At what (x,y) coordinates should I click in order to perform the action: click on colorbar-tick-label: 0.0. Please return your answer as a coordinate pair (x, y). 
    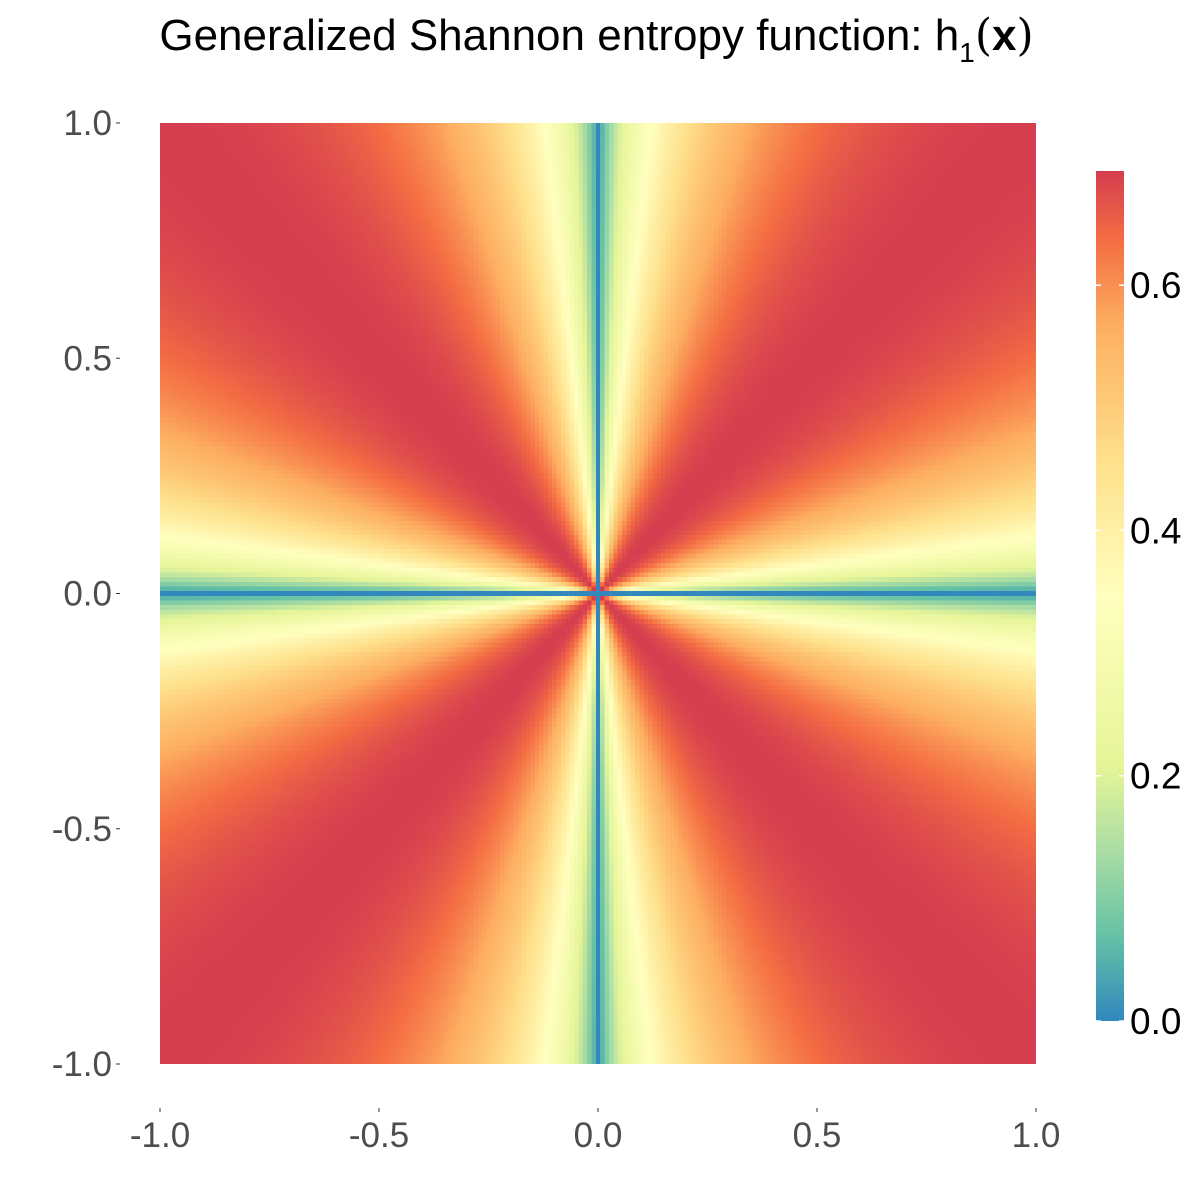
    Looking at the image, I should click on (1155, 1021).